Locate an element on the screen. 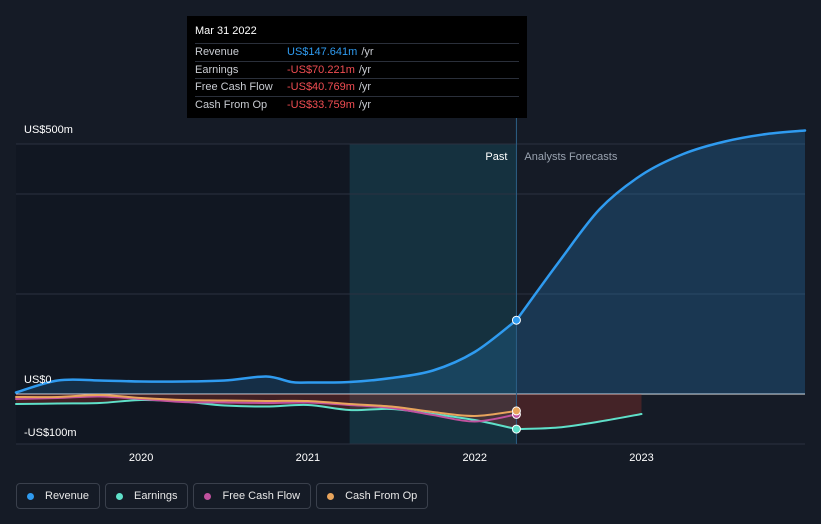 This screenshot has width=821, height=524. x-tick-label: 2023 is located at coordinates (641, 458).